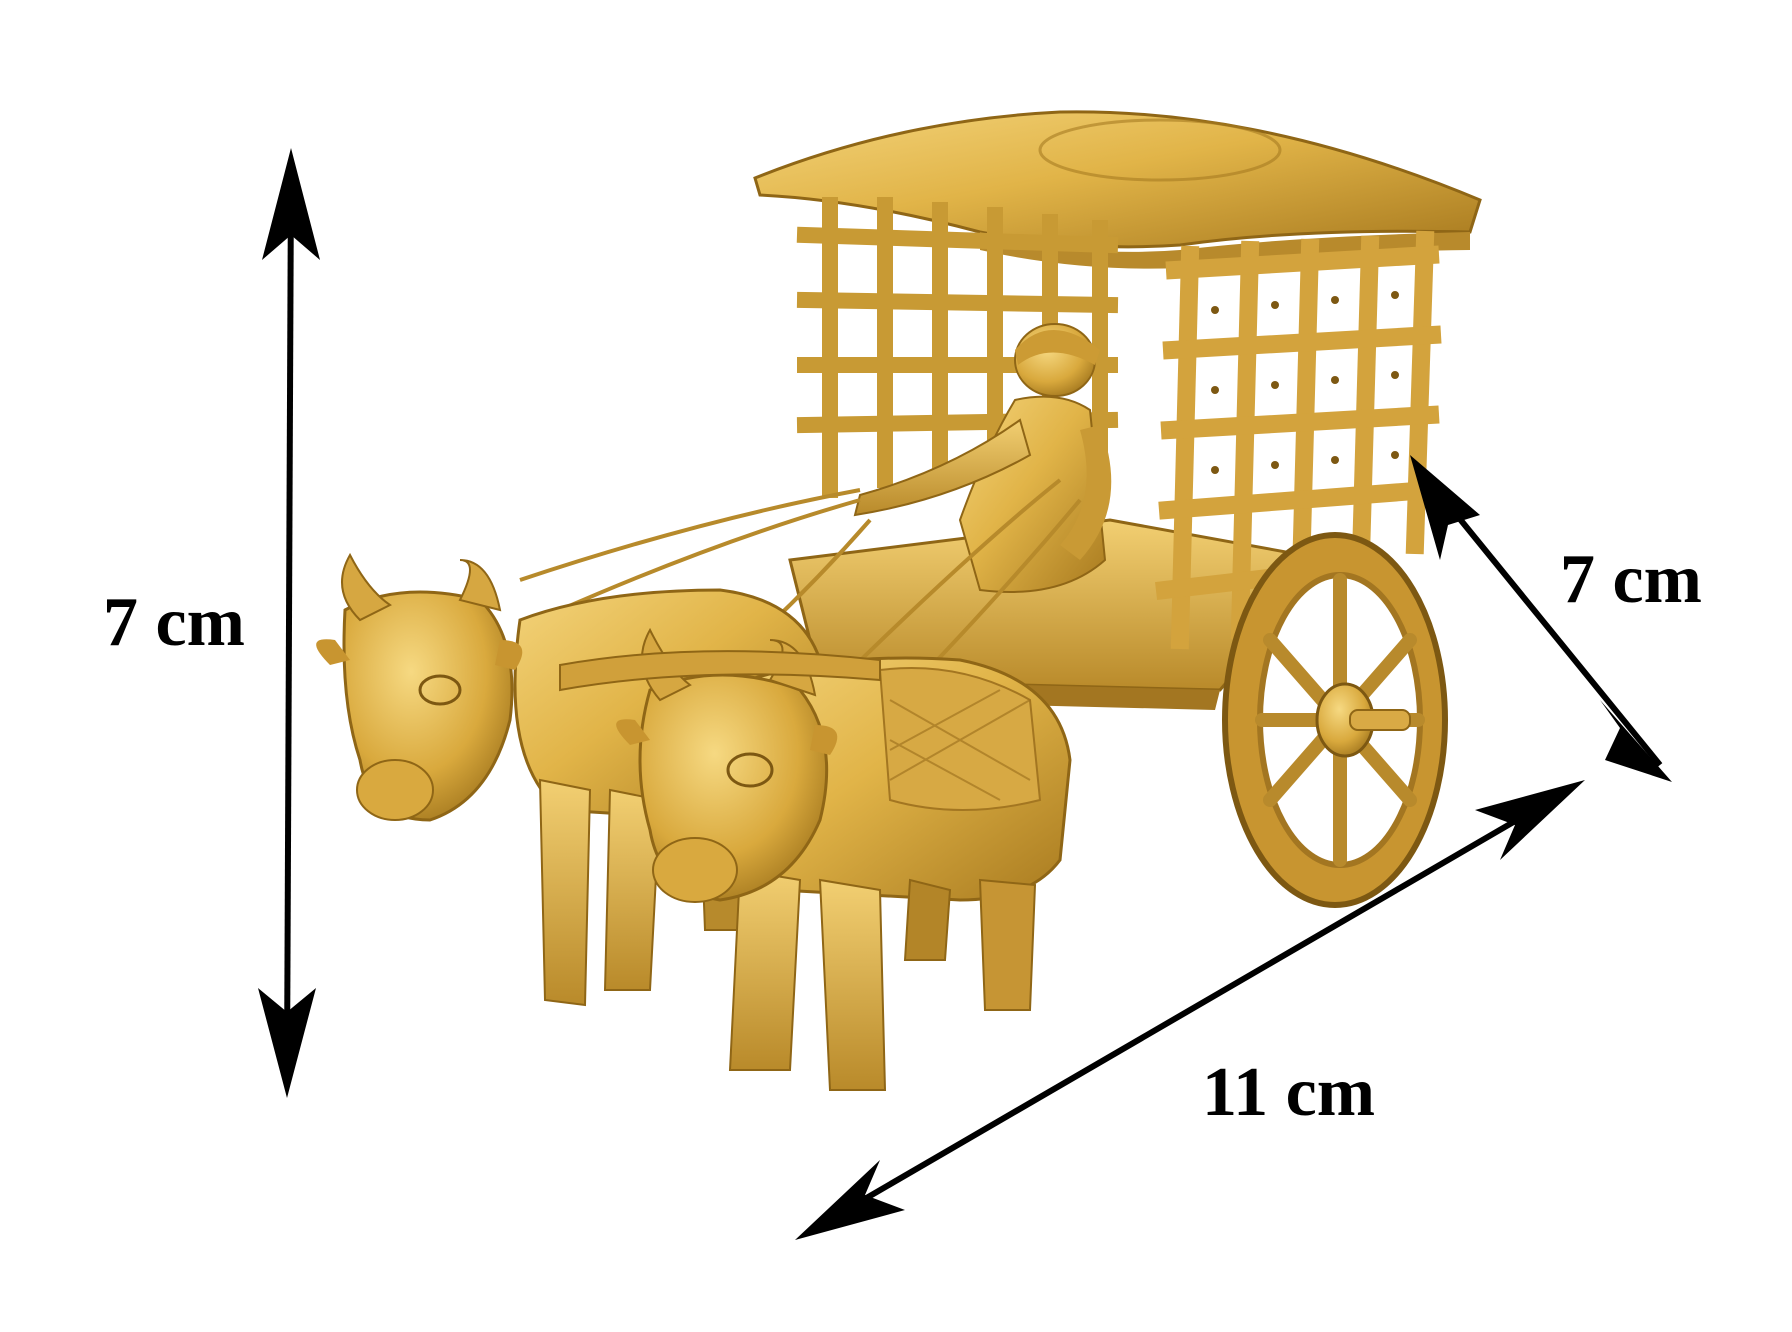  I want to click on front-ox, so click(815, 859).